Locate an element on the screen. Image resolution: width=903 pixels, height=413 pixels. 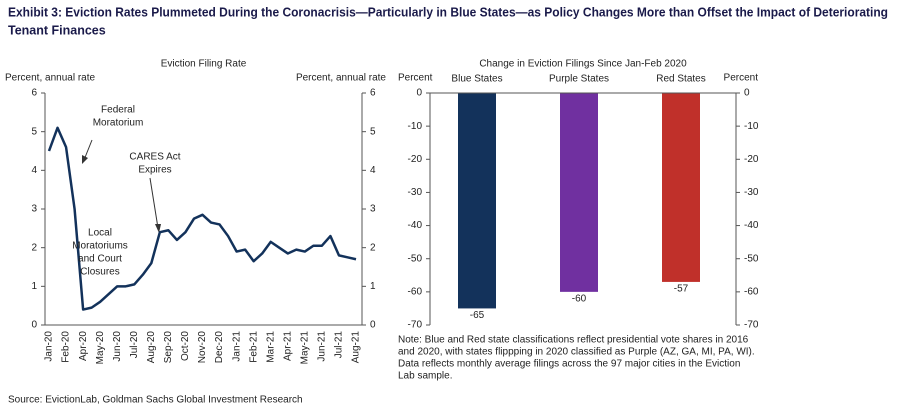
y2-tick-label: -70 is located at coordinates (751, 325).